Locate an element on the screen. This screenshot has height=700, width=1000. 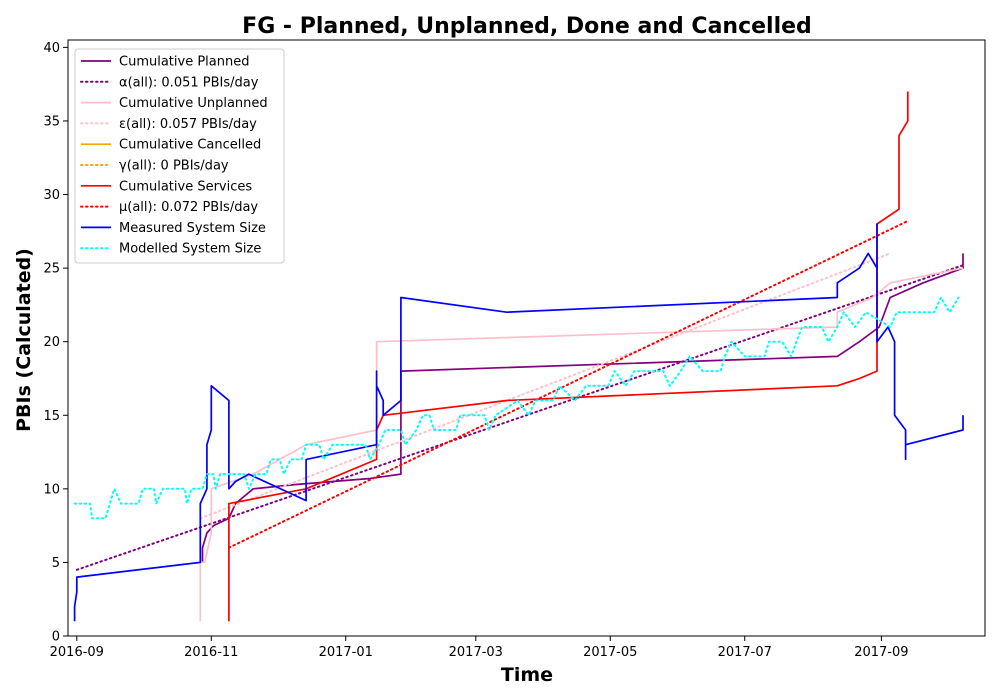
x-tick-label: 2017-07 is located at coordinates (745, 652).